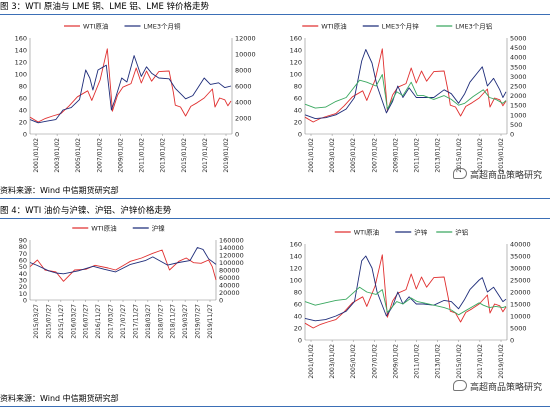 This screenshot has width=550, height=408. What do you see at coordinates (98, 321) in the screenshot?
I see `x-tick-label: 2016/11/27` at bounding box center [98, 321].